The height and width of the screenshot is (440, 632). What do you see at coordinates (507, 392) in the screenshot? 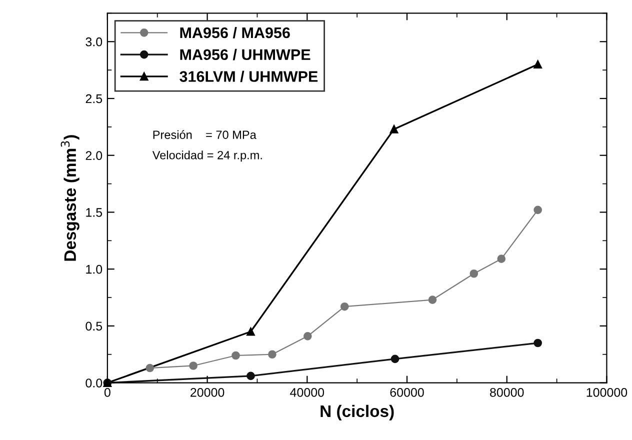
I see `x-tick-label: 80000` at bounding box center [507, 392].